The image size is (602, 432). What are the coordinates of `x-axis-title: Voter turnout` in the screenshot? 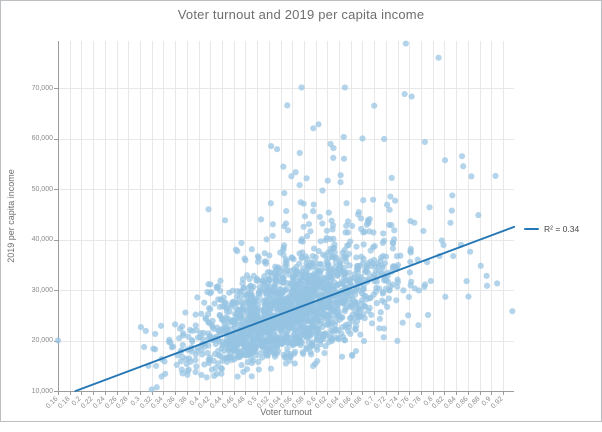 It's located at (286, 412).